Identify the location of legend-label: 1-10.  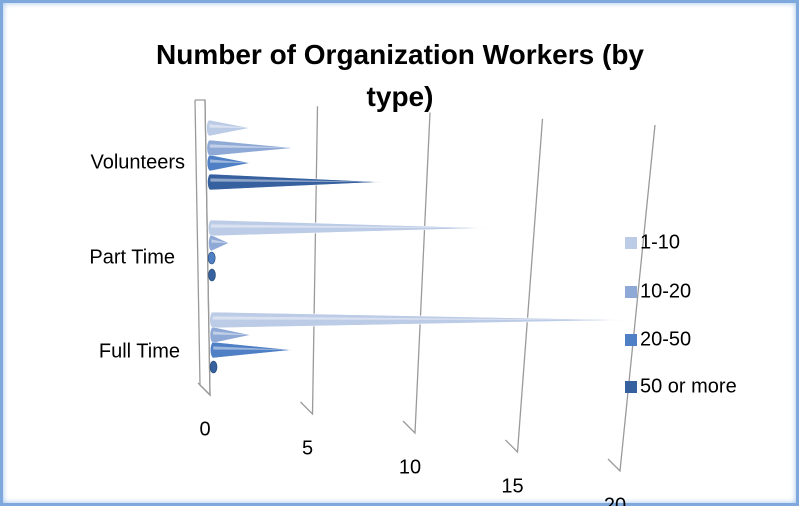
(660, 242).